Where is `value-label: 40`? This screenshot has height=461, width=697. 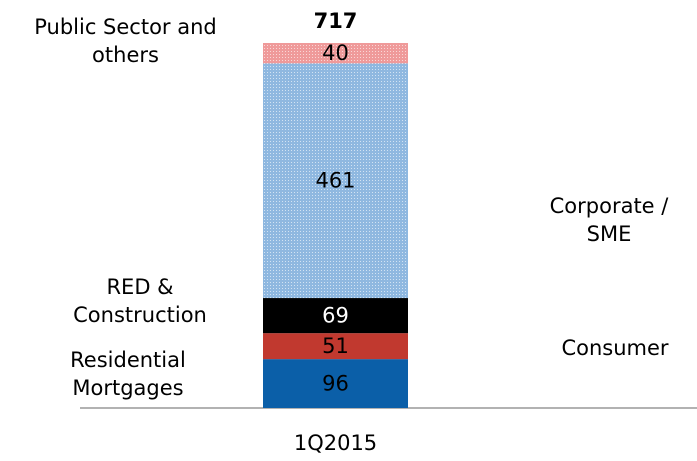 value-label: 40 is located at coordinates (335, 53).